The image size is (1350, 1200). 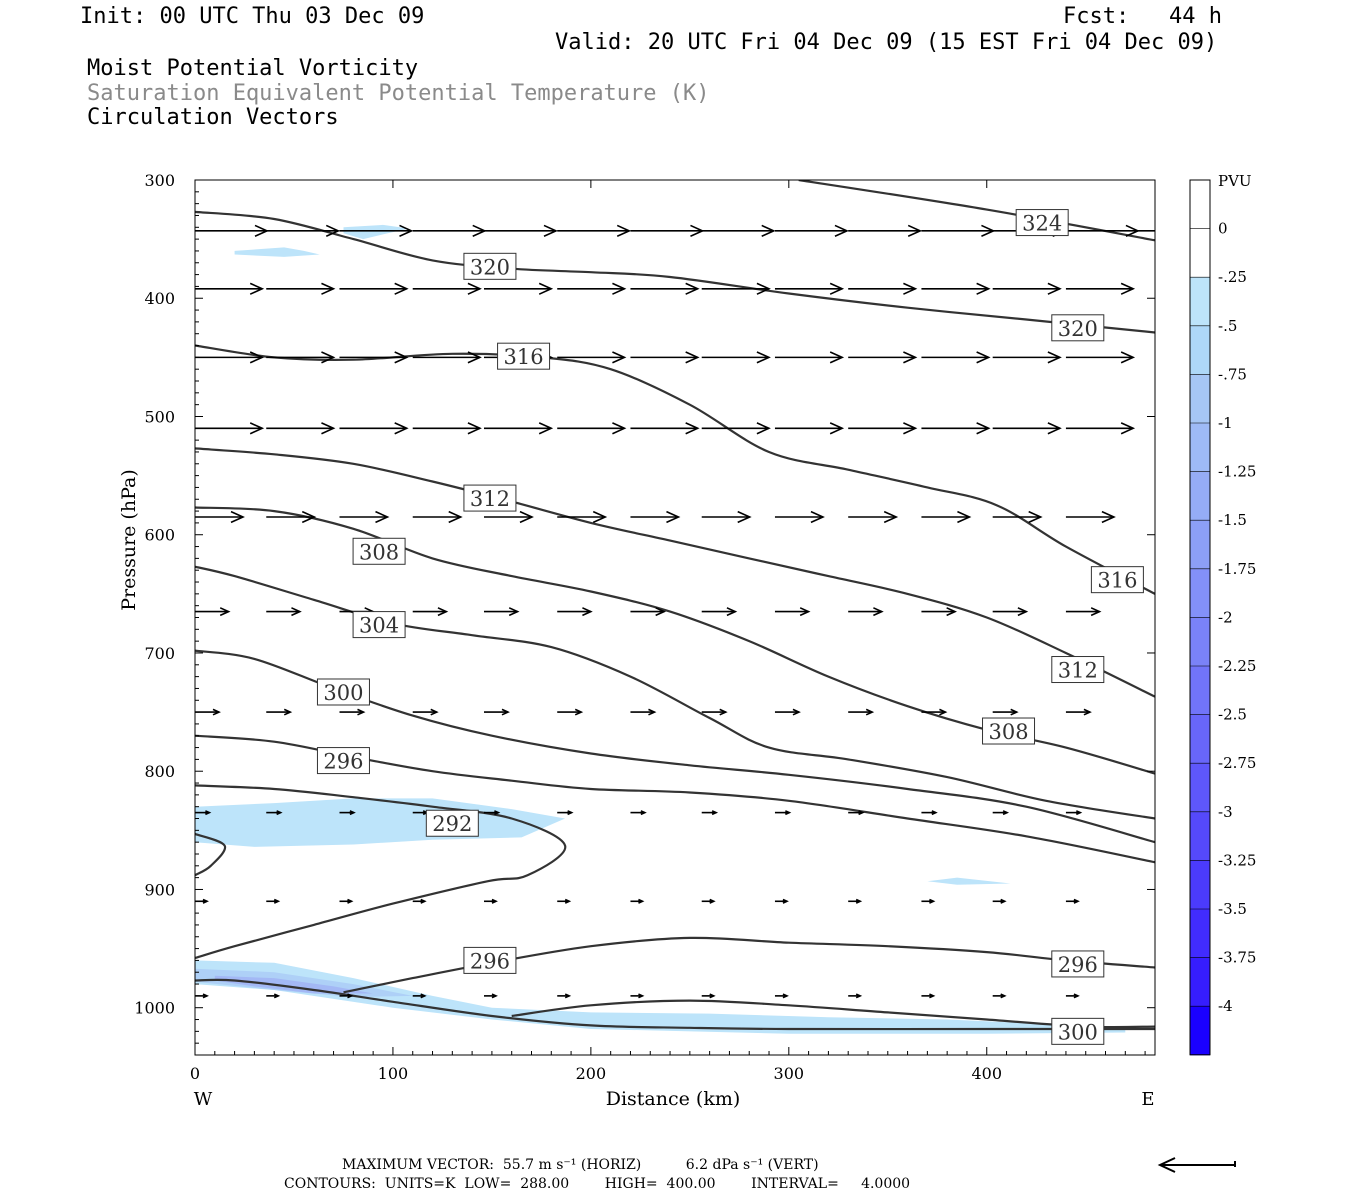 What do you see at coordinates (213, 117) in the screenshot?
I see `field-title-vectors: Circulation Vectors` at bounding box center [213, 117].